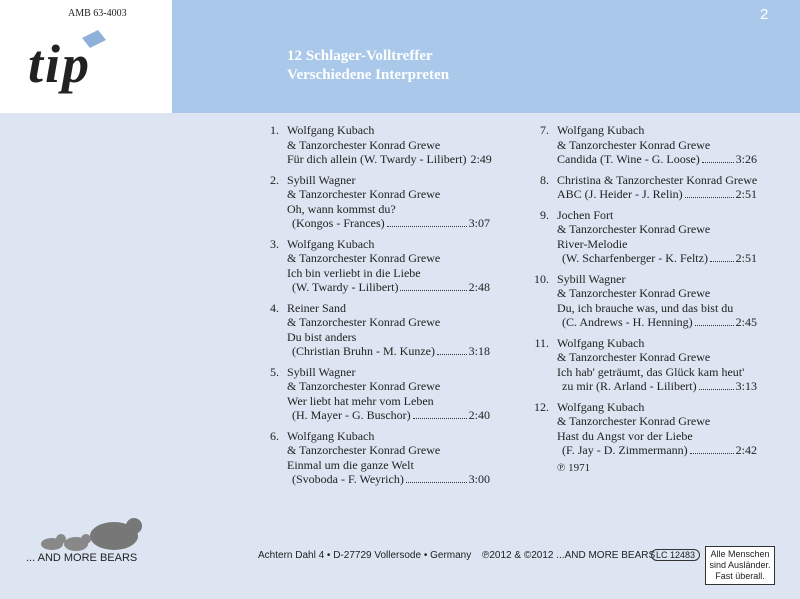 The image size is (800, 599). I want to click on track-number: 4., so click(274, 307).